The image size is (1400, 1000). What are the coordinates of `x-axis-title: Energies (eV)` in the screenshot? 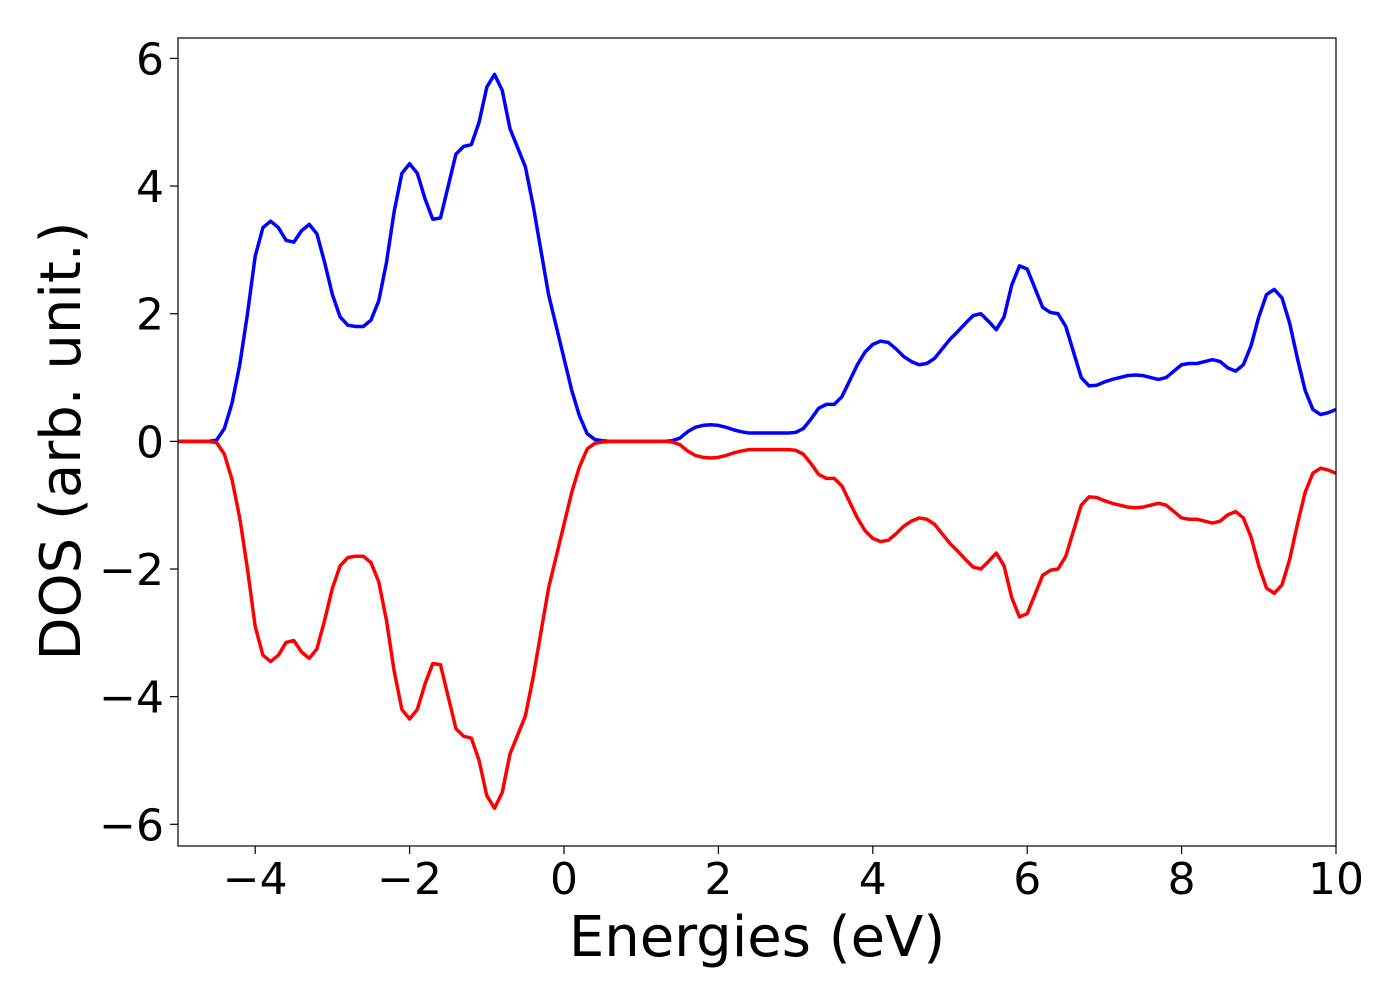 It's located at (757, 937).